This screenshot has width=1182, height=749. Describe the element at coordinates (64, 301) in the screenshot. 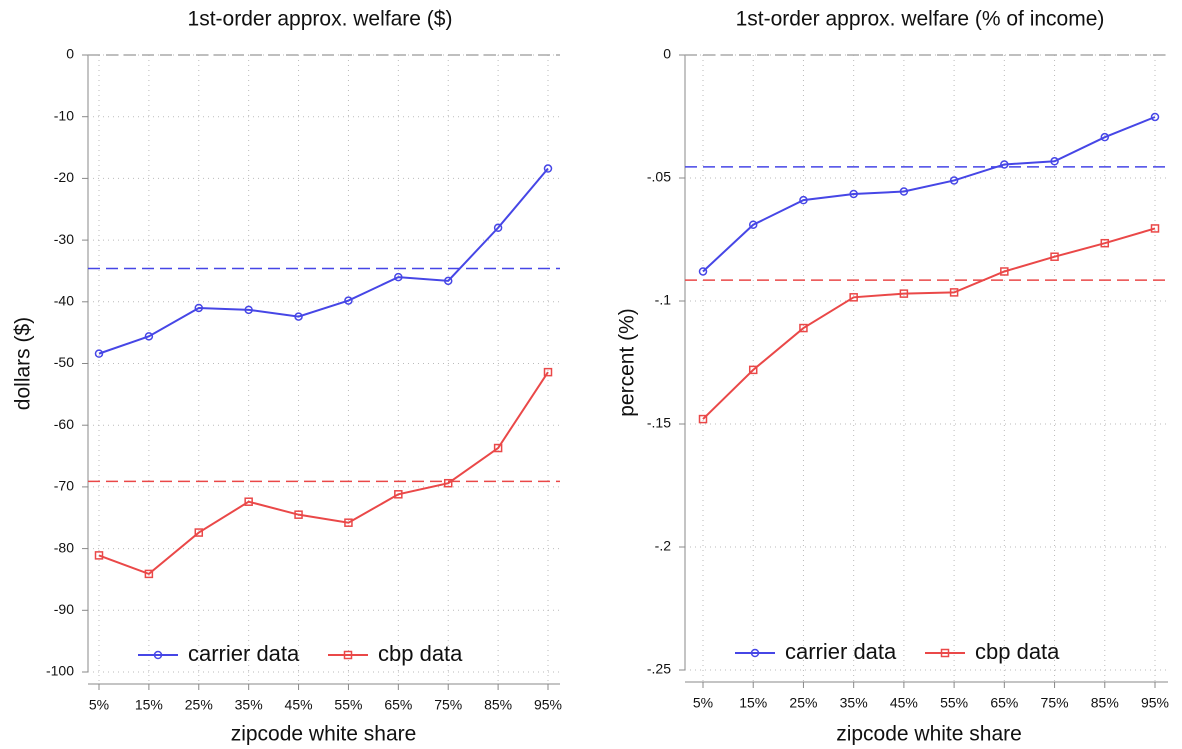

I see `y-tick-label: -40` at that location.